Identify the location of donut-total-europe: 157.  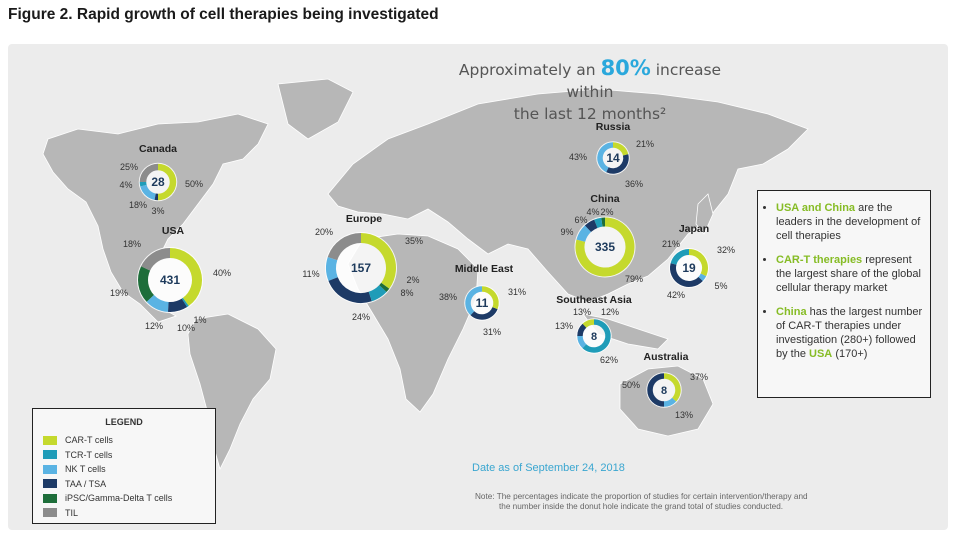
(361, 268).